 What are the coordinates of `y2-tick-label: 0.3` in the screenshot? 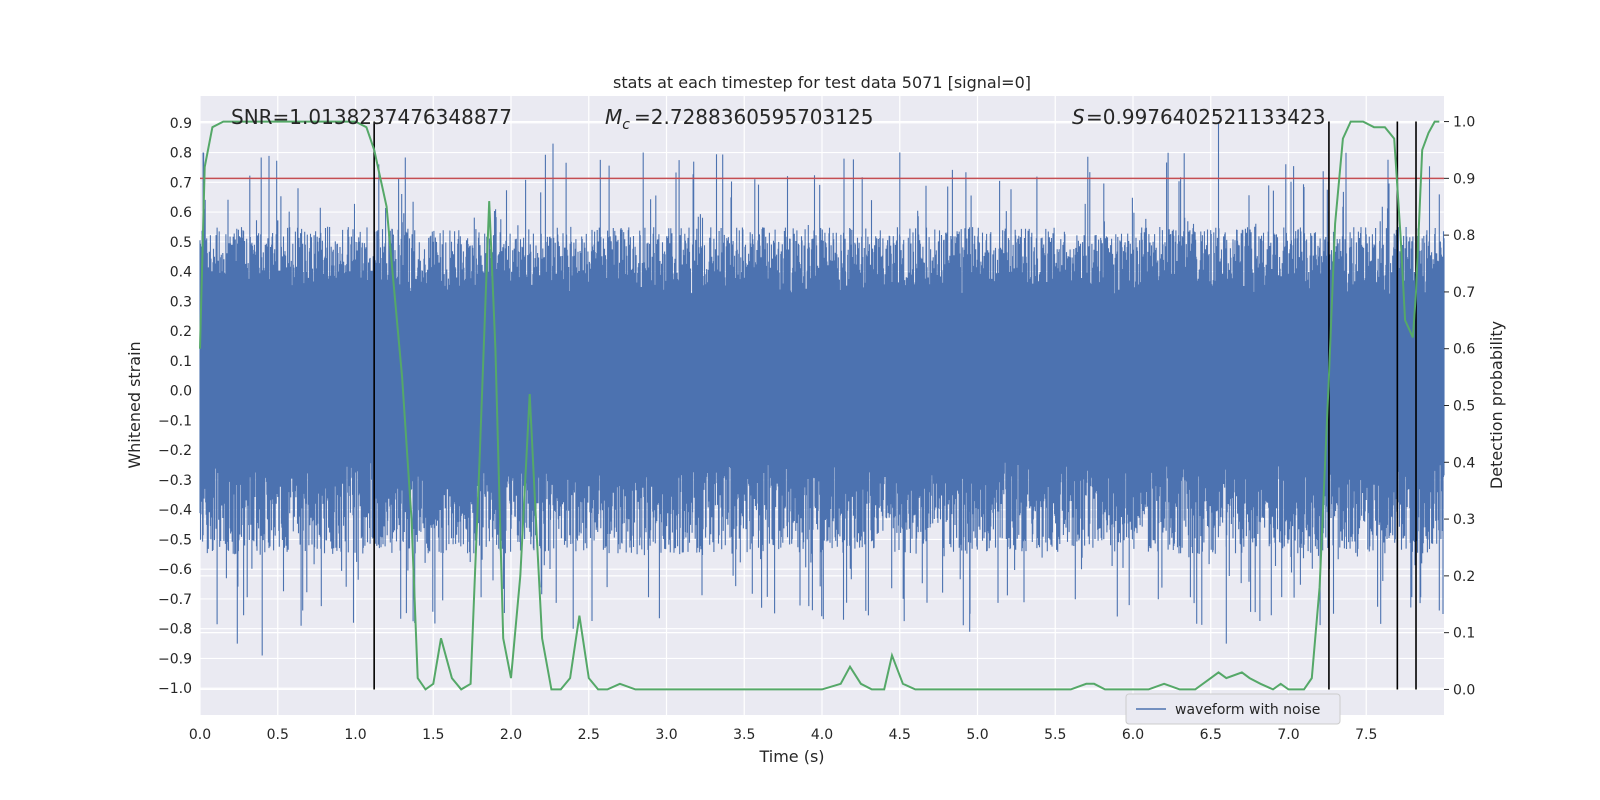 It's located at (1464, 520).